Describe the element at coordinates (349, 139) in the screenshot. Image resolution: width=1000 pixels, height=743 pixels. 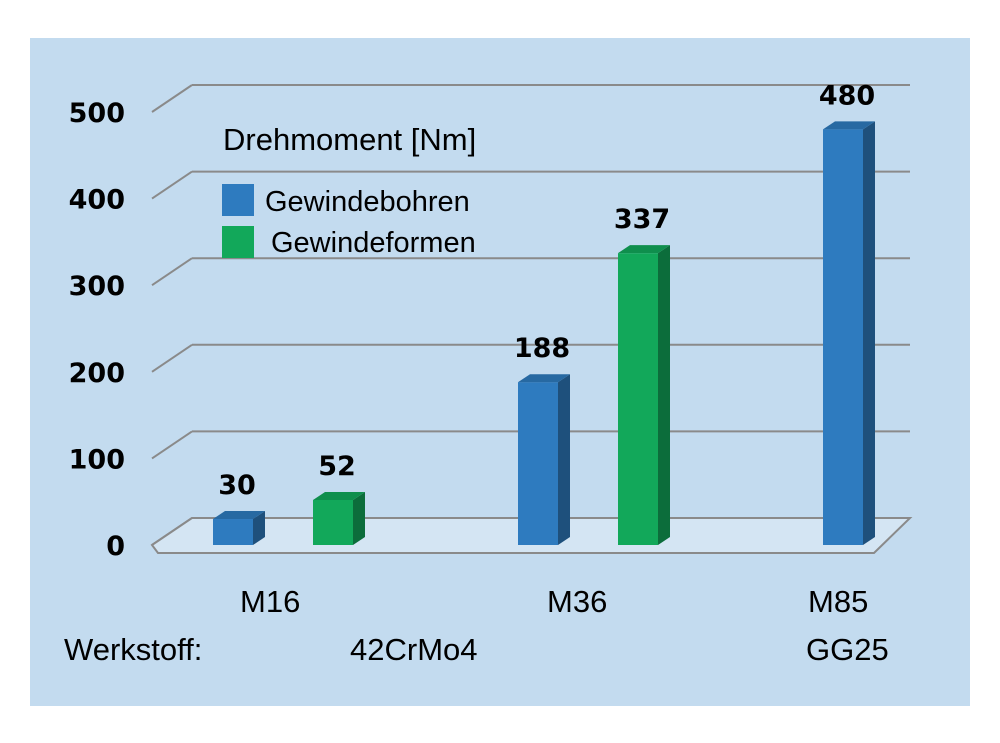
I see `chart-title: Drehmoment [Nm]` at that location.